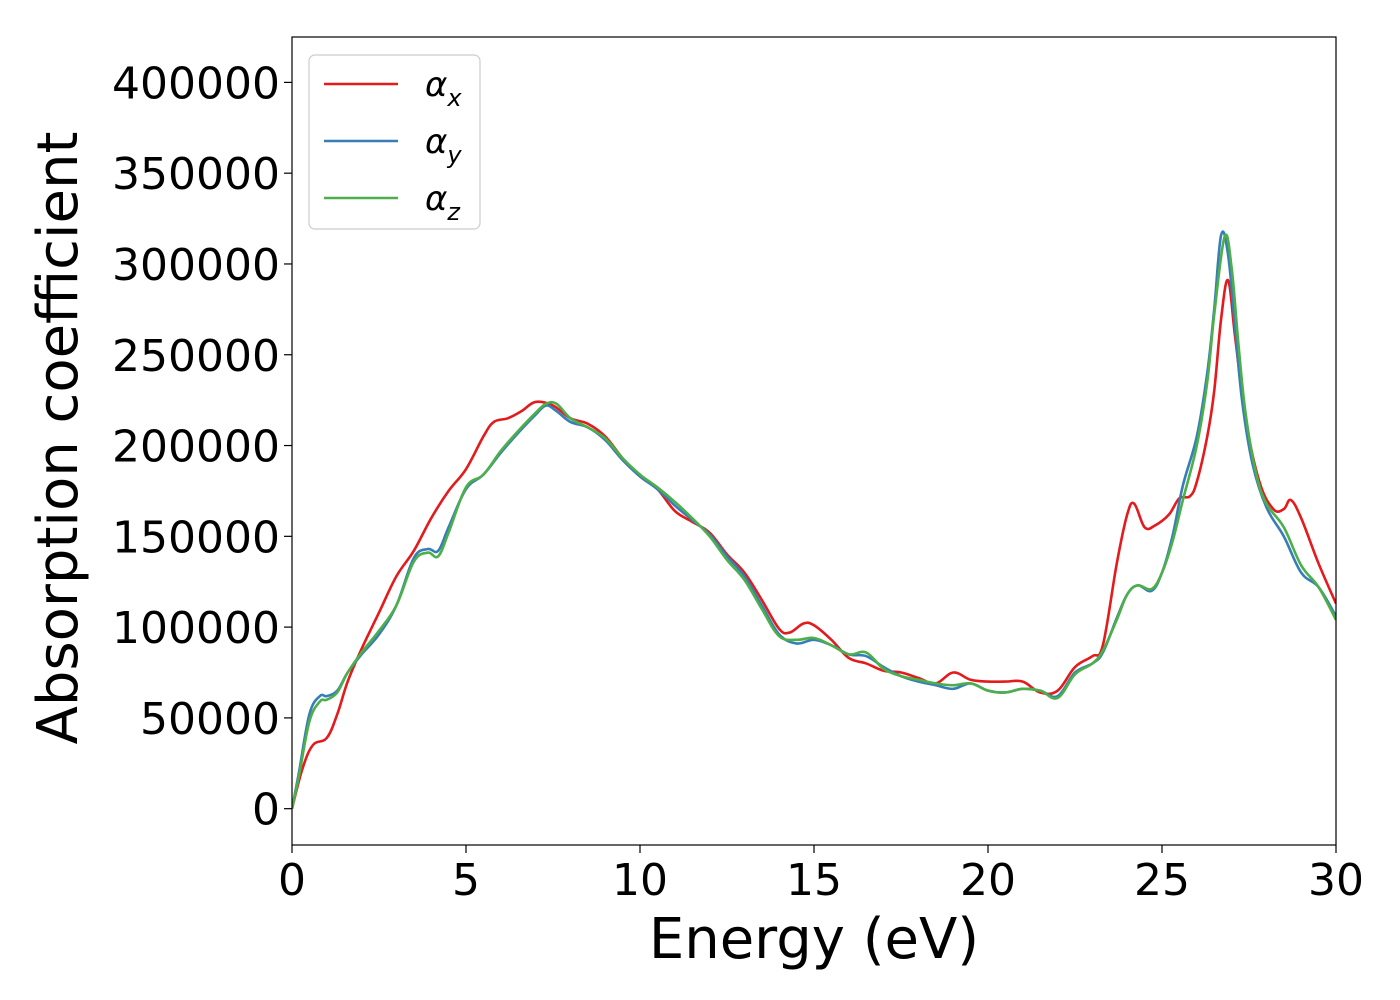 The image size is (1400, 1000). Describe the element at coordinates (466, 880) in the screenshot. I see `x-tick-label: 5` at that location.